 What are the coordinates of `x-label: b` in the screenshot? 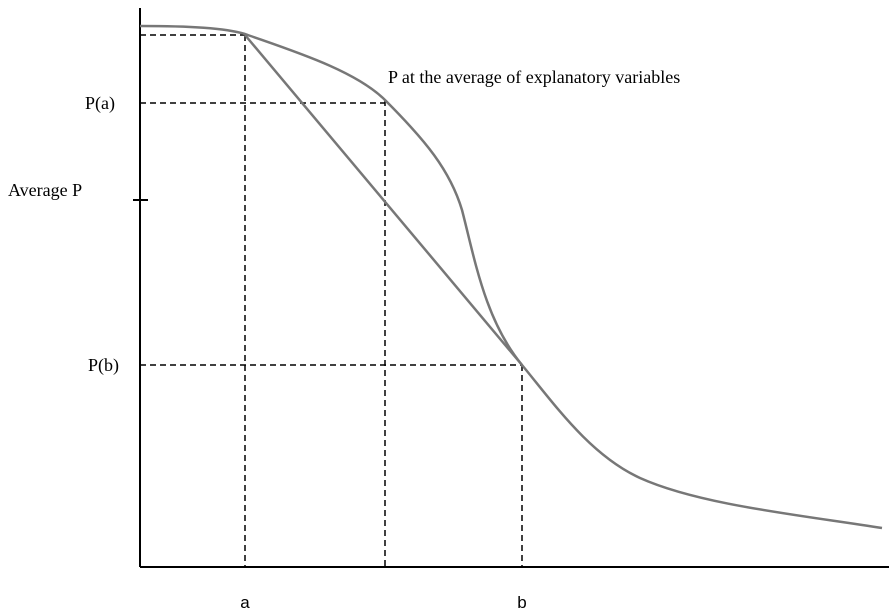 It's located at (521, 602).